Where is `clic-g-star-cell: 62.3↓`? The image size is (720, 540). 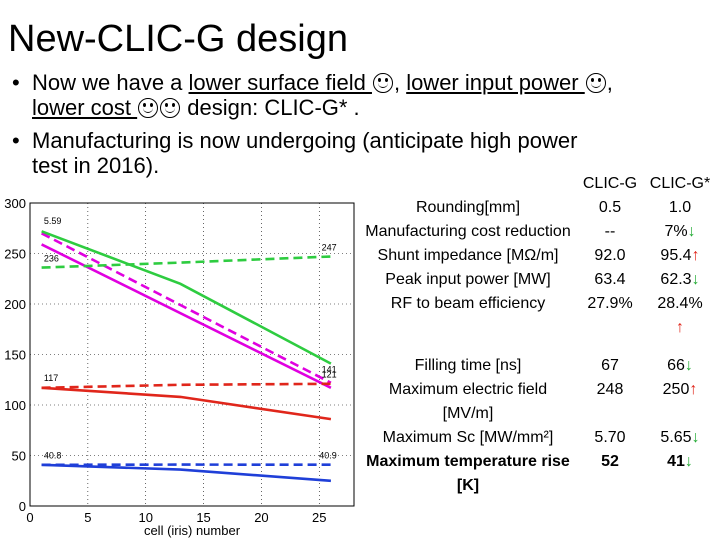 clic-g-star-cell: 62.3↓ is located at coordinates (680, 280).